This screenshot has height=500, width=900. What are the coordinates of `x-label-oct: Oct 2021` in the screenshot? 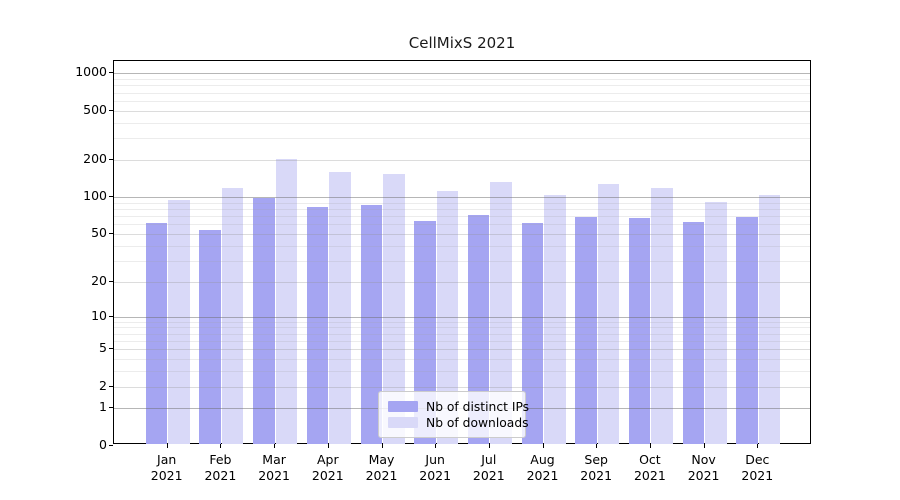 It's located at (649, 467).